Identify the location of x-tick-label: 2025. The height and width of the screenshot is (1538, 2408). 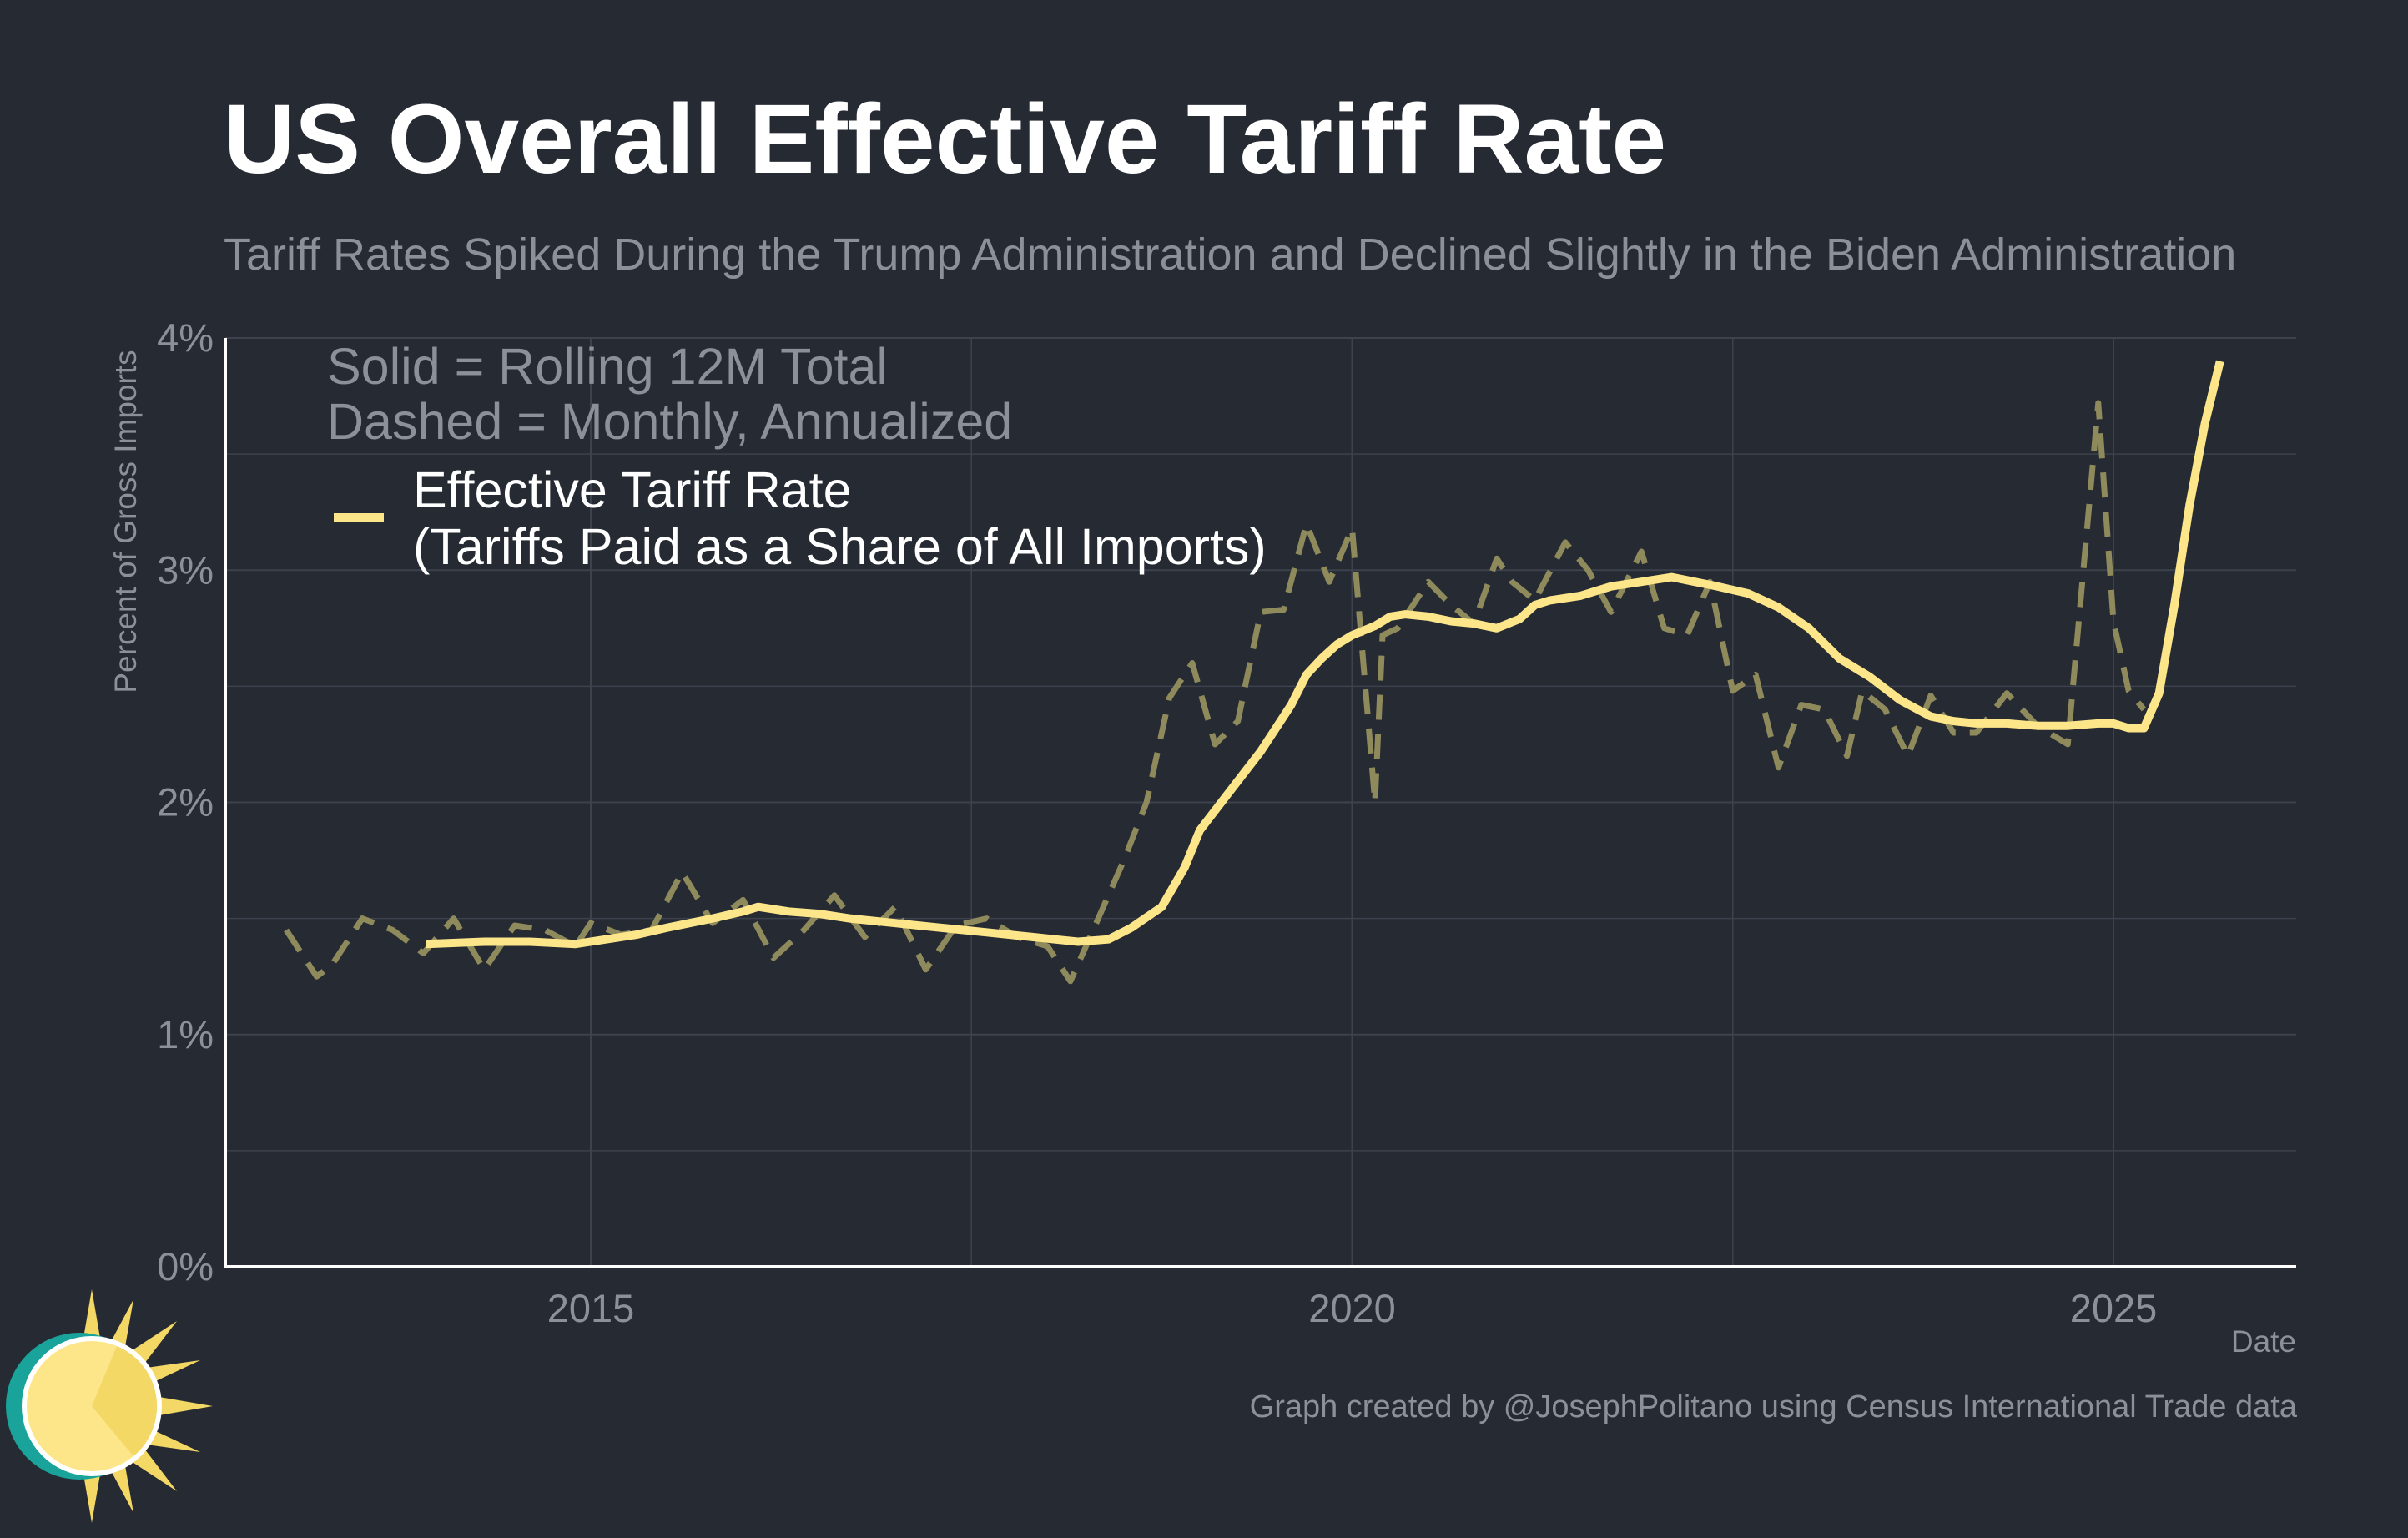
(2114, 1308).